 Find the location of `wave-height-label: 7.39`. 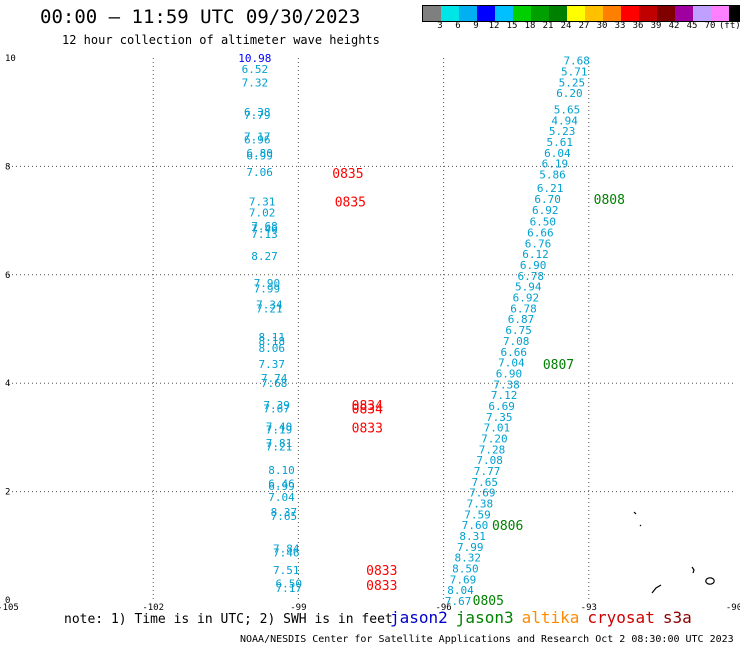

wave-height-label: 7.39 is located at coordinates (276, 405).